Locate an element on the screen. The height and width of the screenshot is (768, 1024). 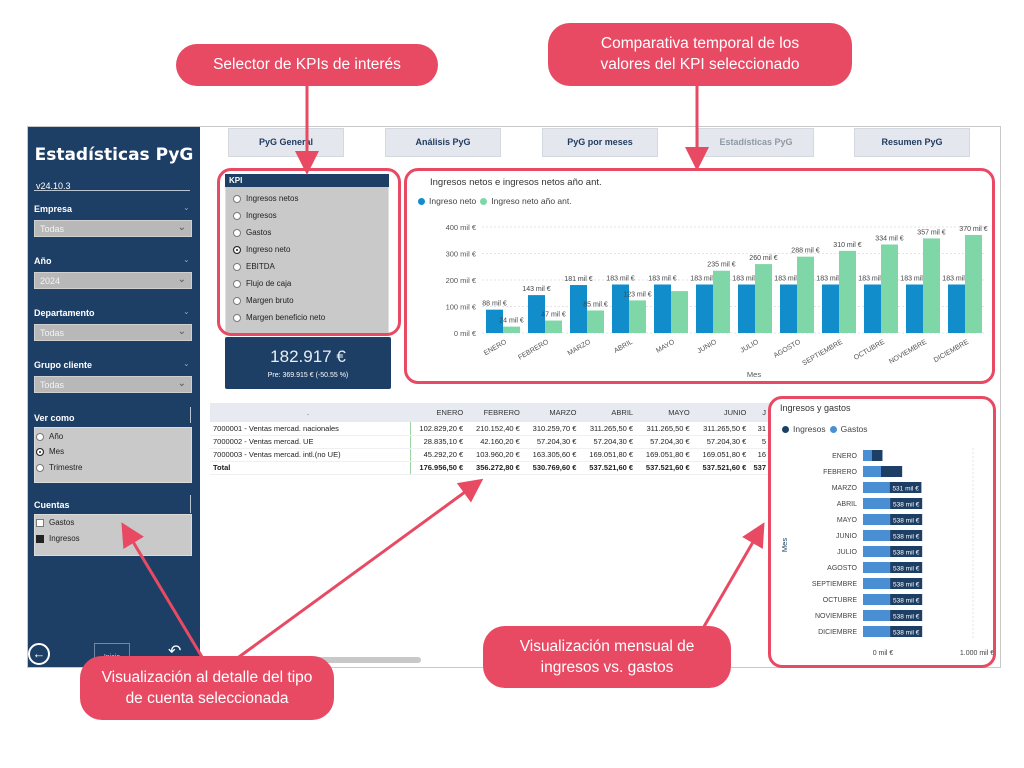
chart2-data-label: 538 mil € is located at coordinates (906, 569).